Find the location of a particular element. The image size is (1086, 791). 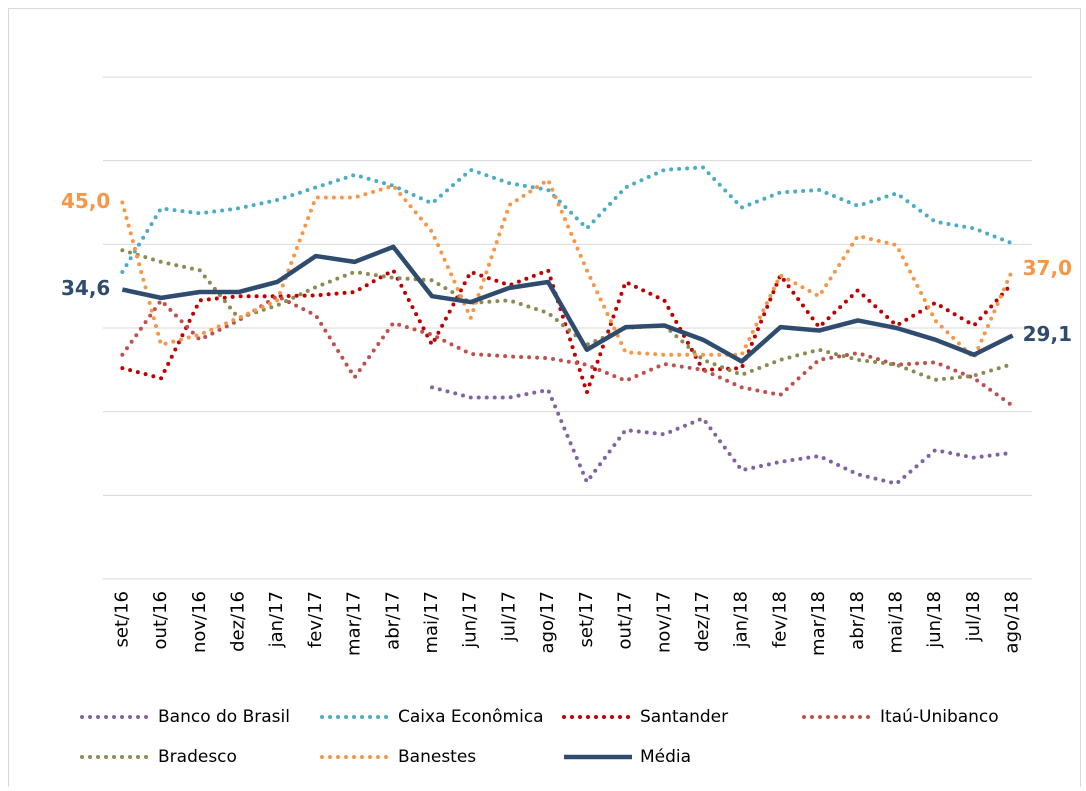

x-tick-label: abr/17 is located at coordinates (392, 620).